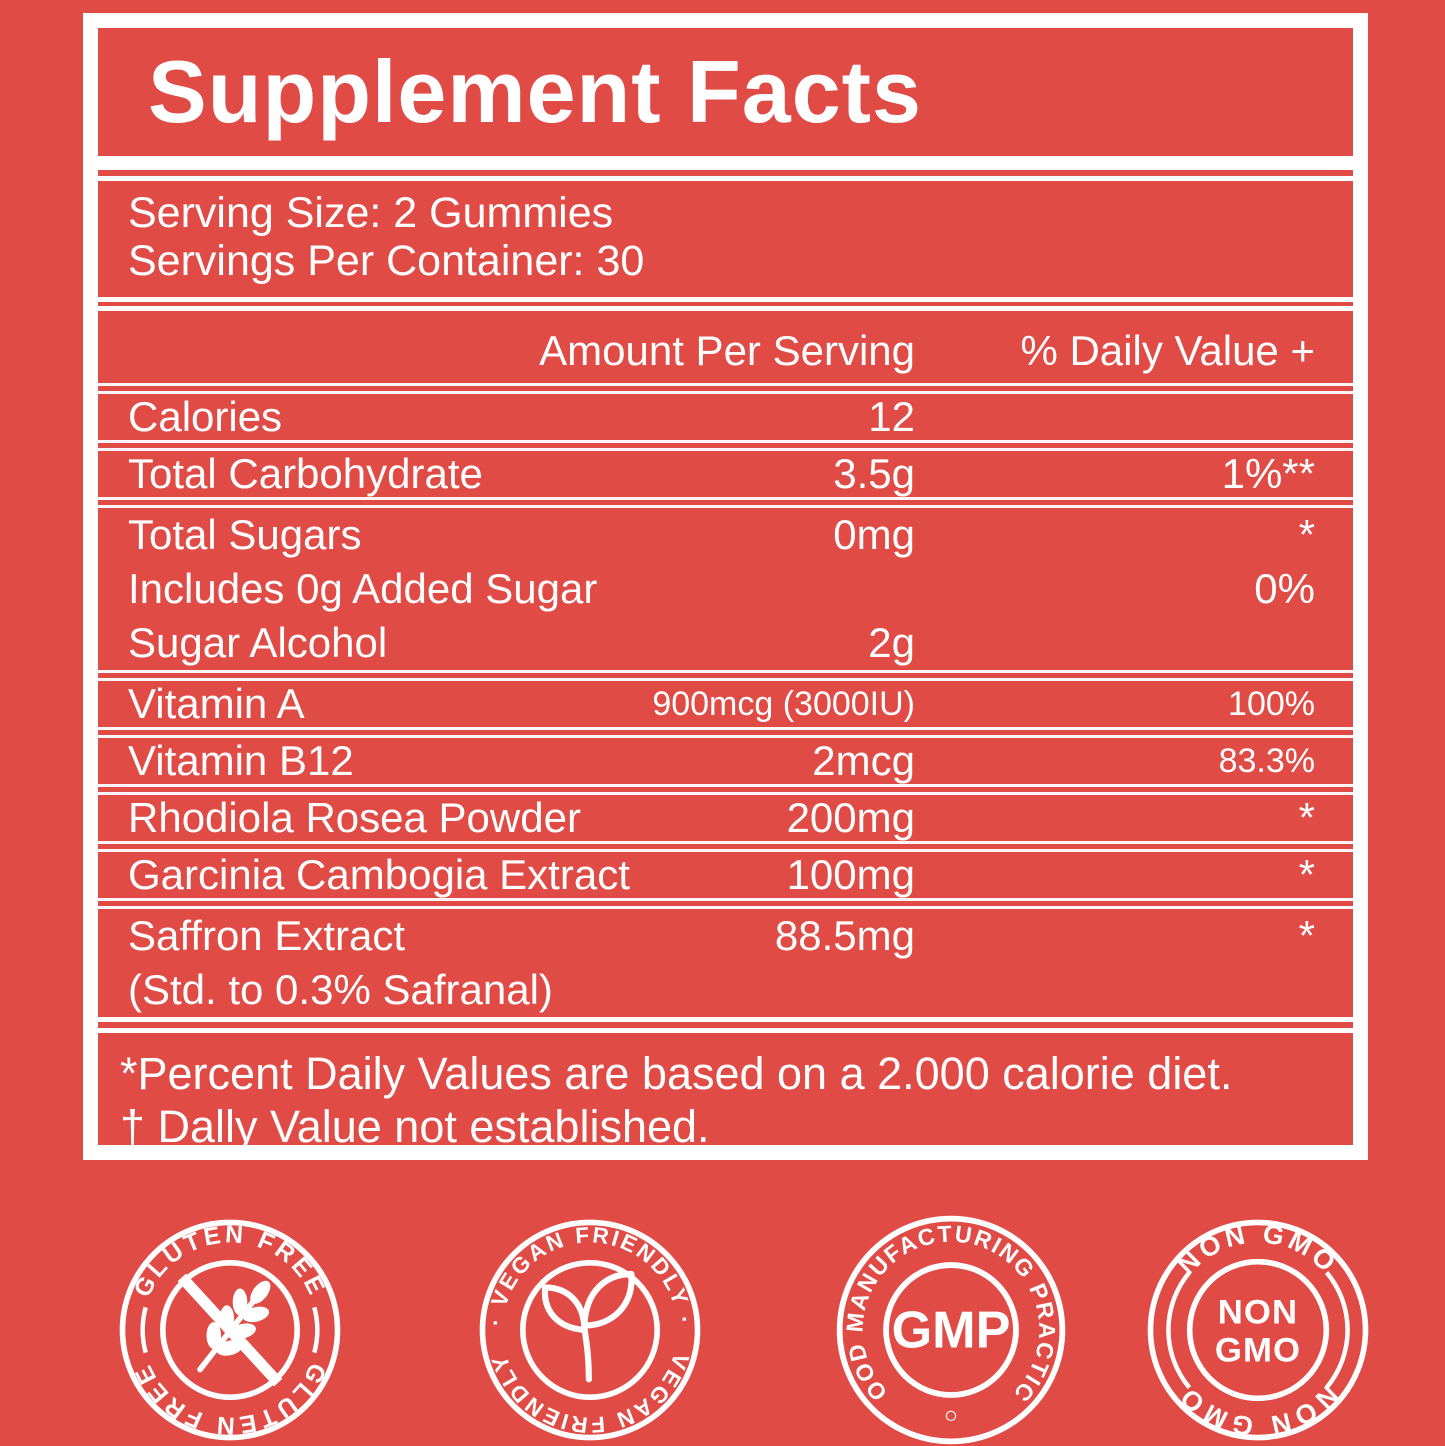 This screenshot has width=1445, height=1446. I want to click on non-gmo-badge: NON GMO NON GMO NON GMO, so click(1258, 1330).